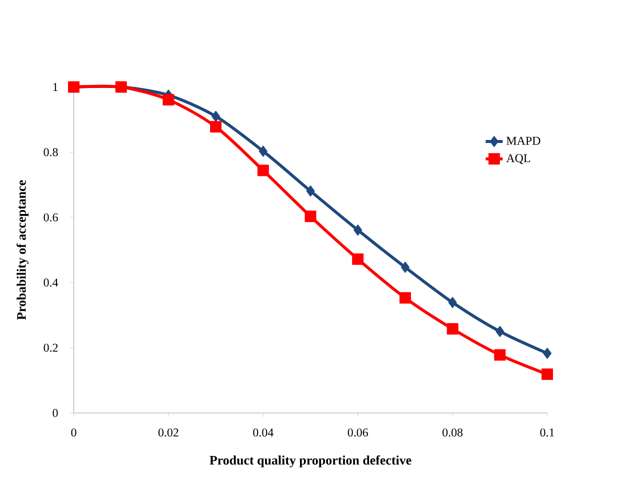  Describe the element at coordinates (168, 432) in the screenshot. I see `x-tick-label: 0.02` at that location.